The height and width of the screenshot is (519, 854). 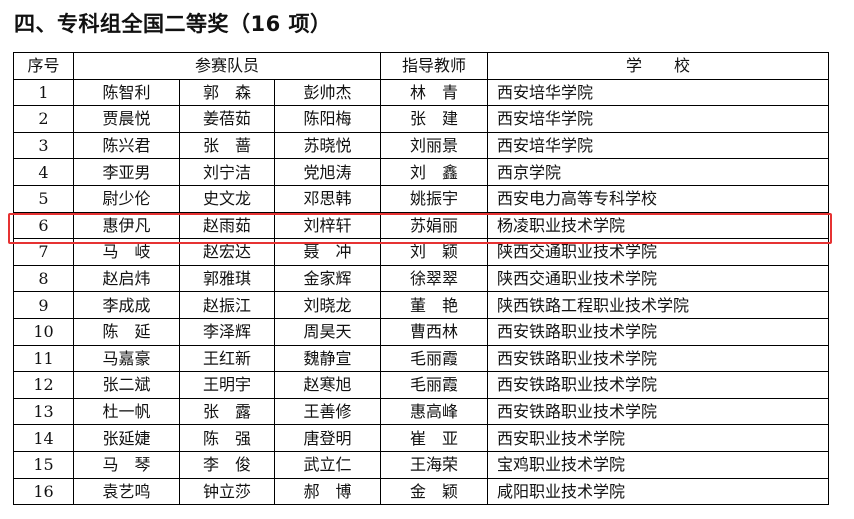 What do you see at coordinates (227, 172) in the screenshot?
I see `member-cell: 刘宁洁` at bounding box center [227, 172].